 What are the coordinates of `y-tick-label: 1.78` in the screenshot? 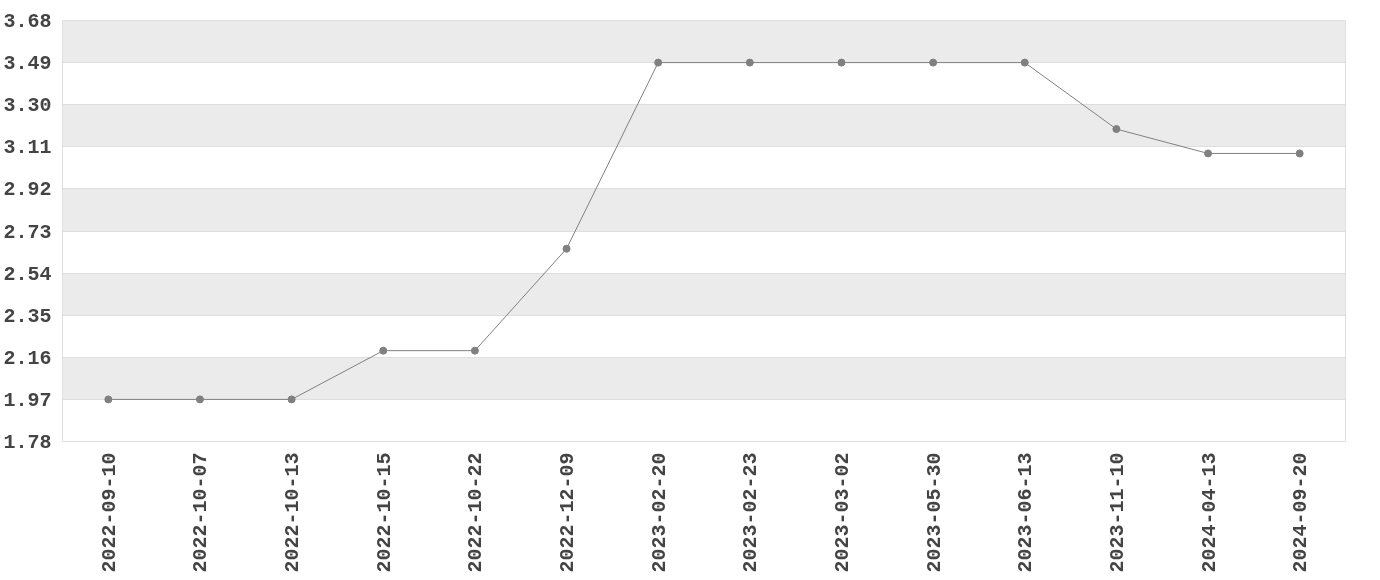 It's located at (27, 442).